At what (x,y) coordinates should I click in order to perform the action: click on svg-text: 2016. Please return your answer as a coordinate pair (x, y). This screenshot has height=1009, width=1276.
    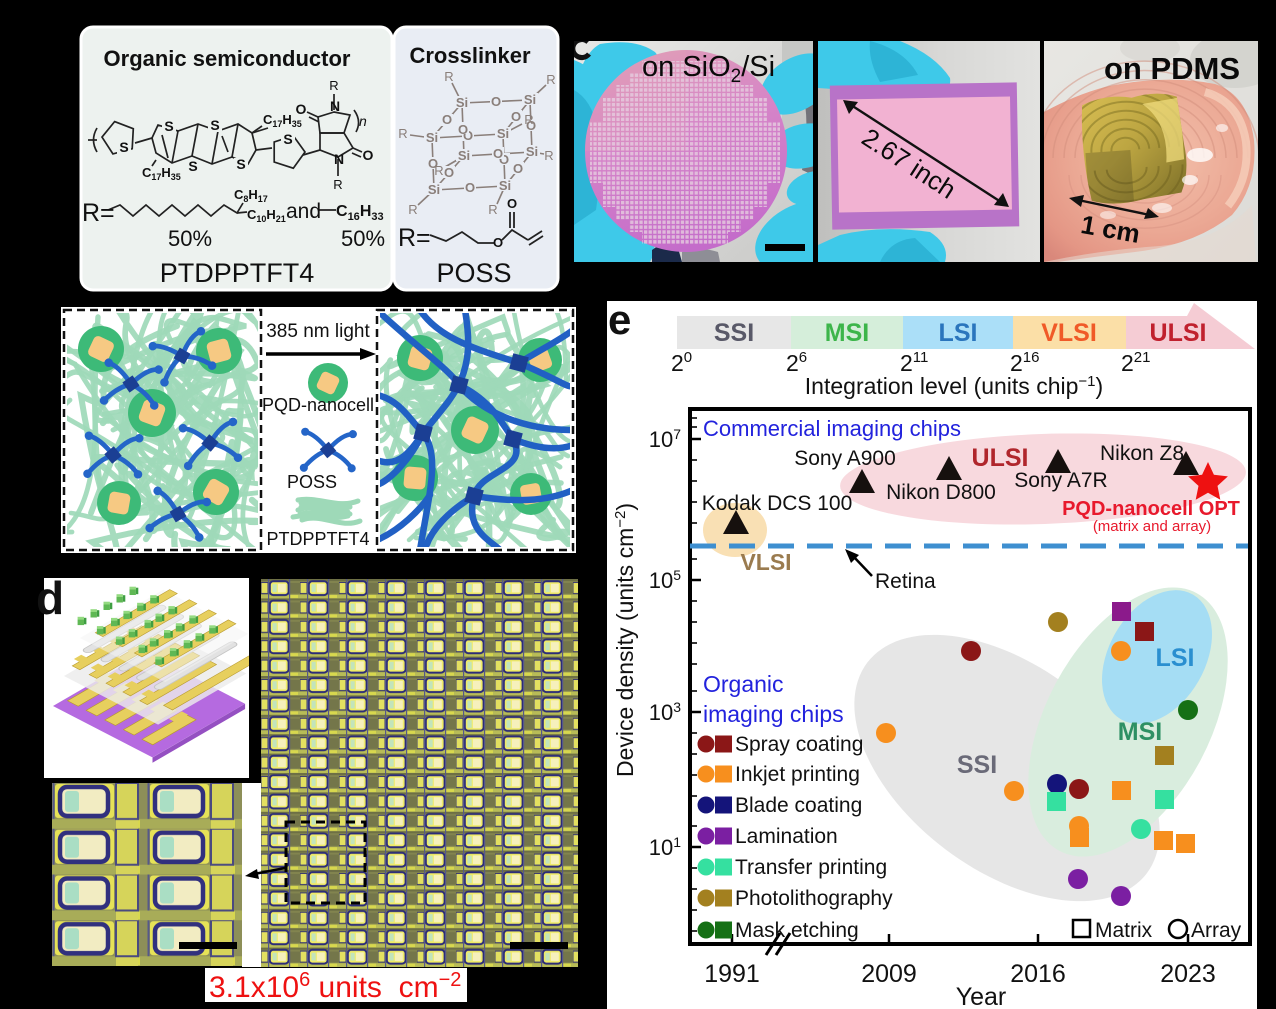
    Looking at the image, I should click on (1038, 974).